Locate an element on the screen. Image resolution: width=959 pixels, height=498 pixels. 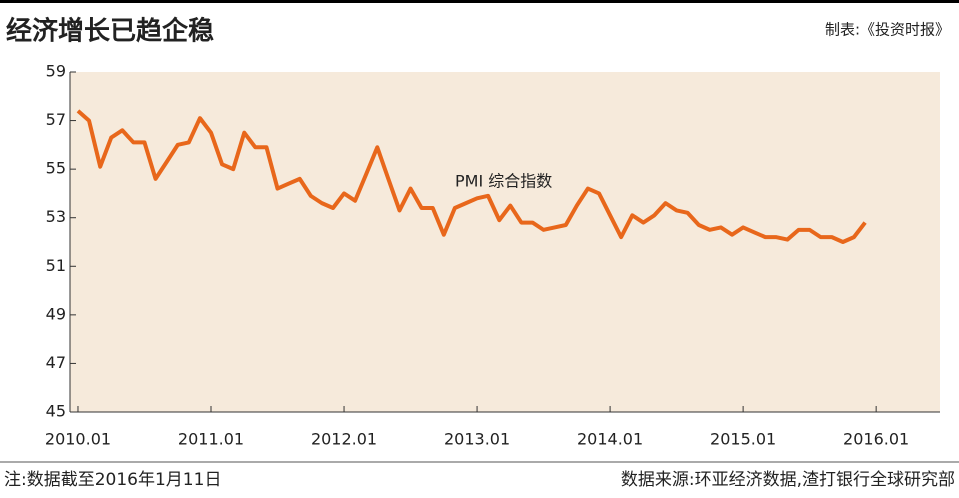
x-tick-label: 2014.01 is located at coordinates (610, 439).